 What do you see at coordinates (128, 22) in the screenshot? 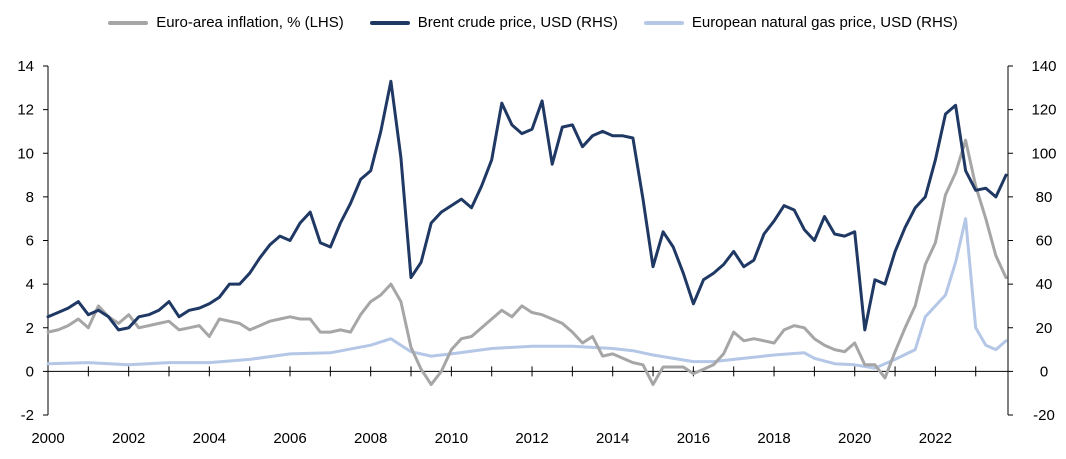
I see `legend-swatch-inflation` at bounding box center [128, 22].